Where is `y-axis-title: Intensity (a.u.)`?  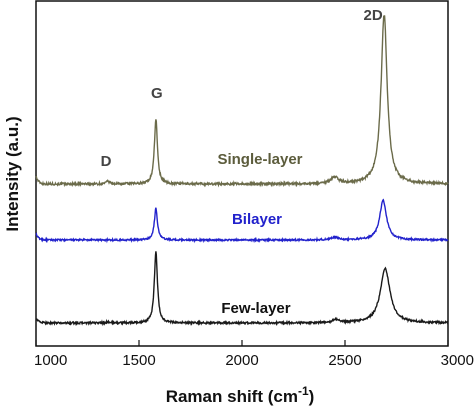
y-axis-title: Intensity (a.u.) is located at coordinates (12, 173).